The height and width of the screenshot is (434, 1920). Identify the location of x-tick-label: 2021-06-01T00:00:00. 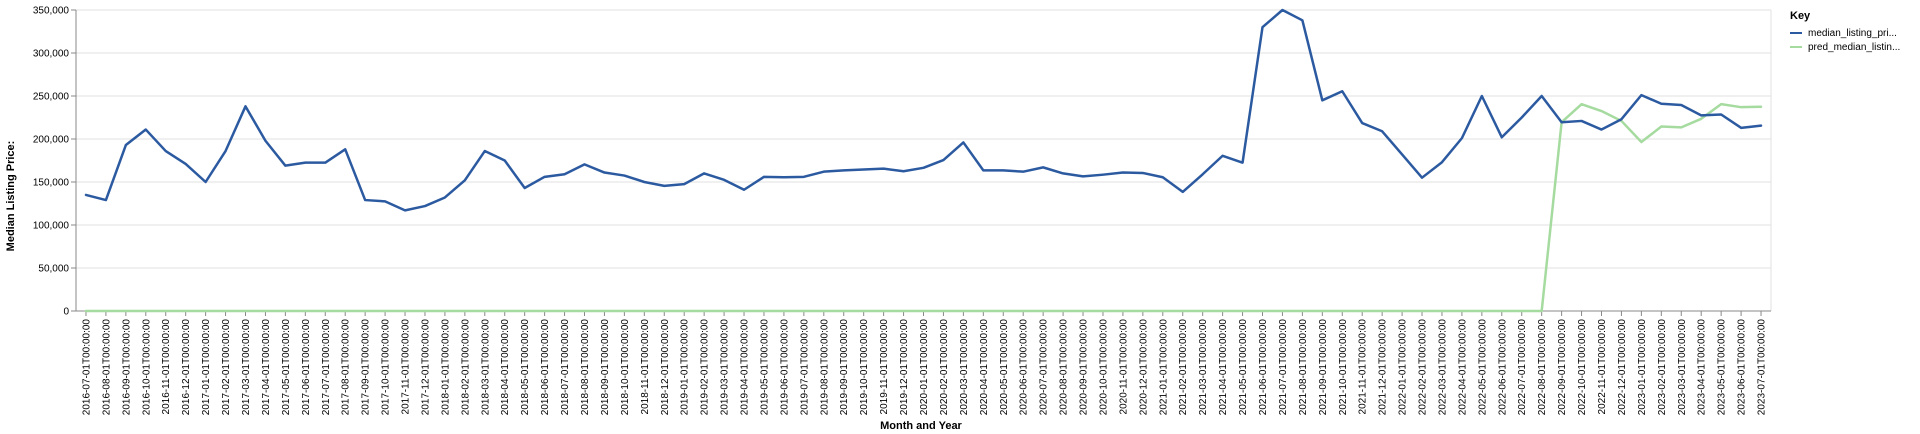
(1263, 367).